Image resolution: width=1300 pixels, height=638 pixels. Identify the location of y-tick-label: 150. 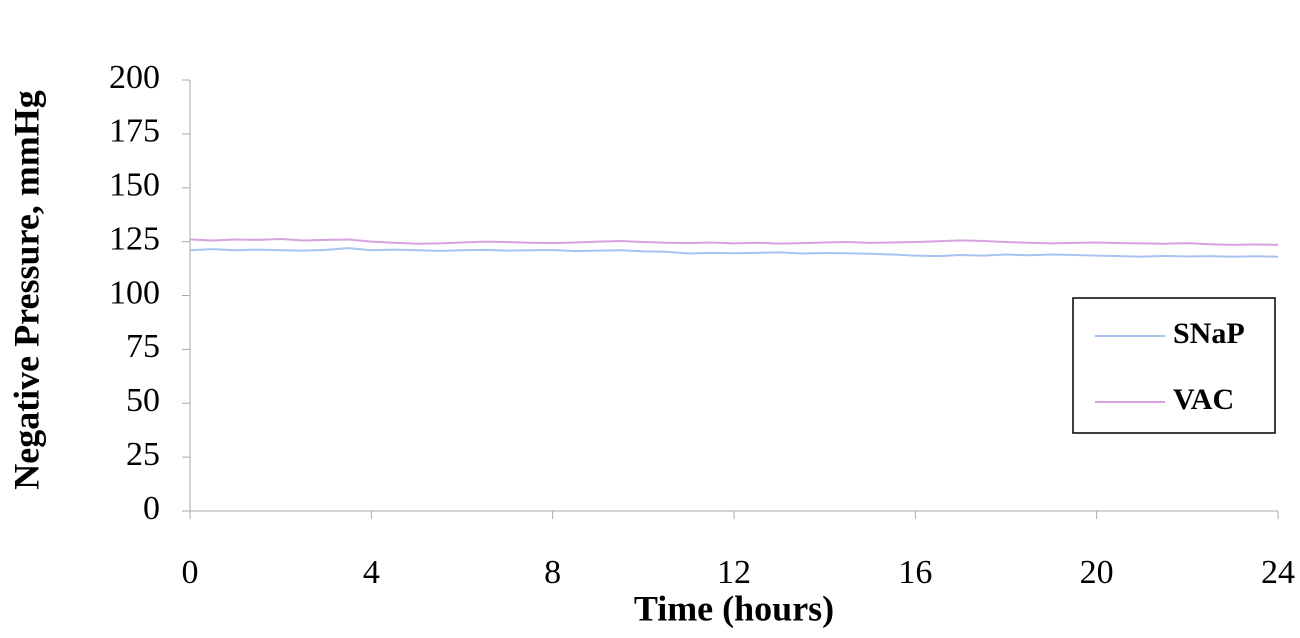
(134, 185).